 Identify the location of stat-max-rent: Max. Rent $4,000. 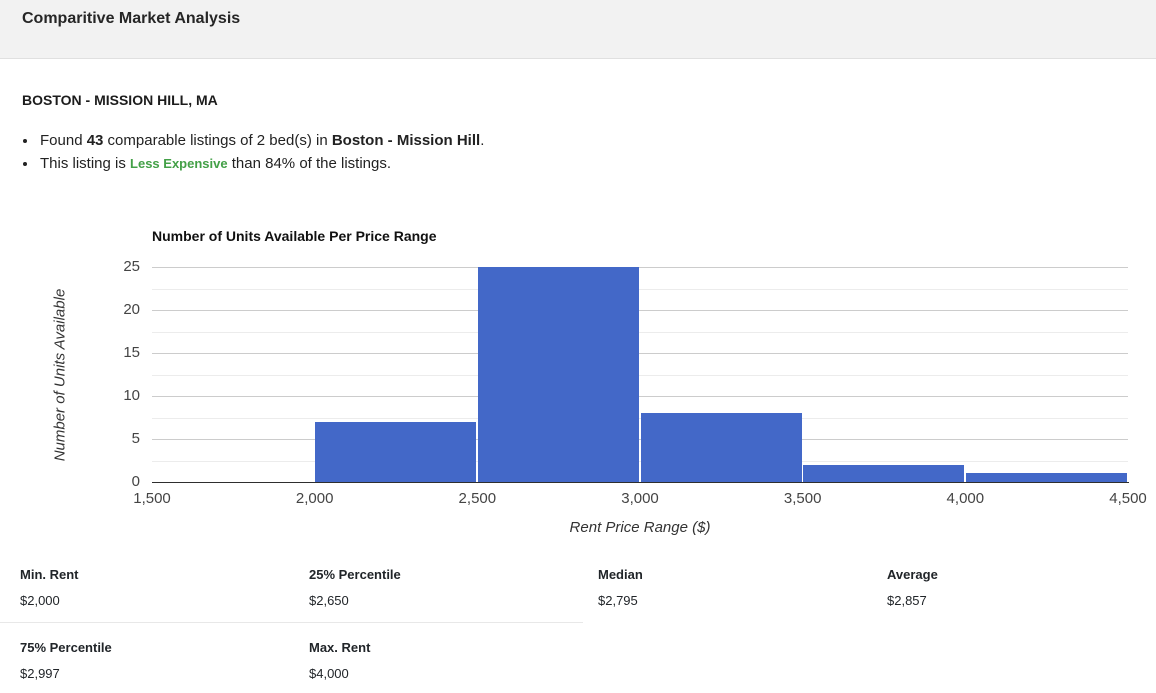
(444, 660).